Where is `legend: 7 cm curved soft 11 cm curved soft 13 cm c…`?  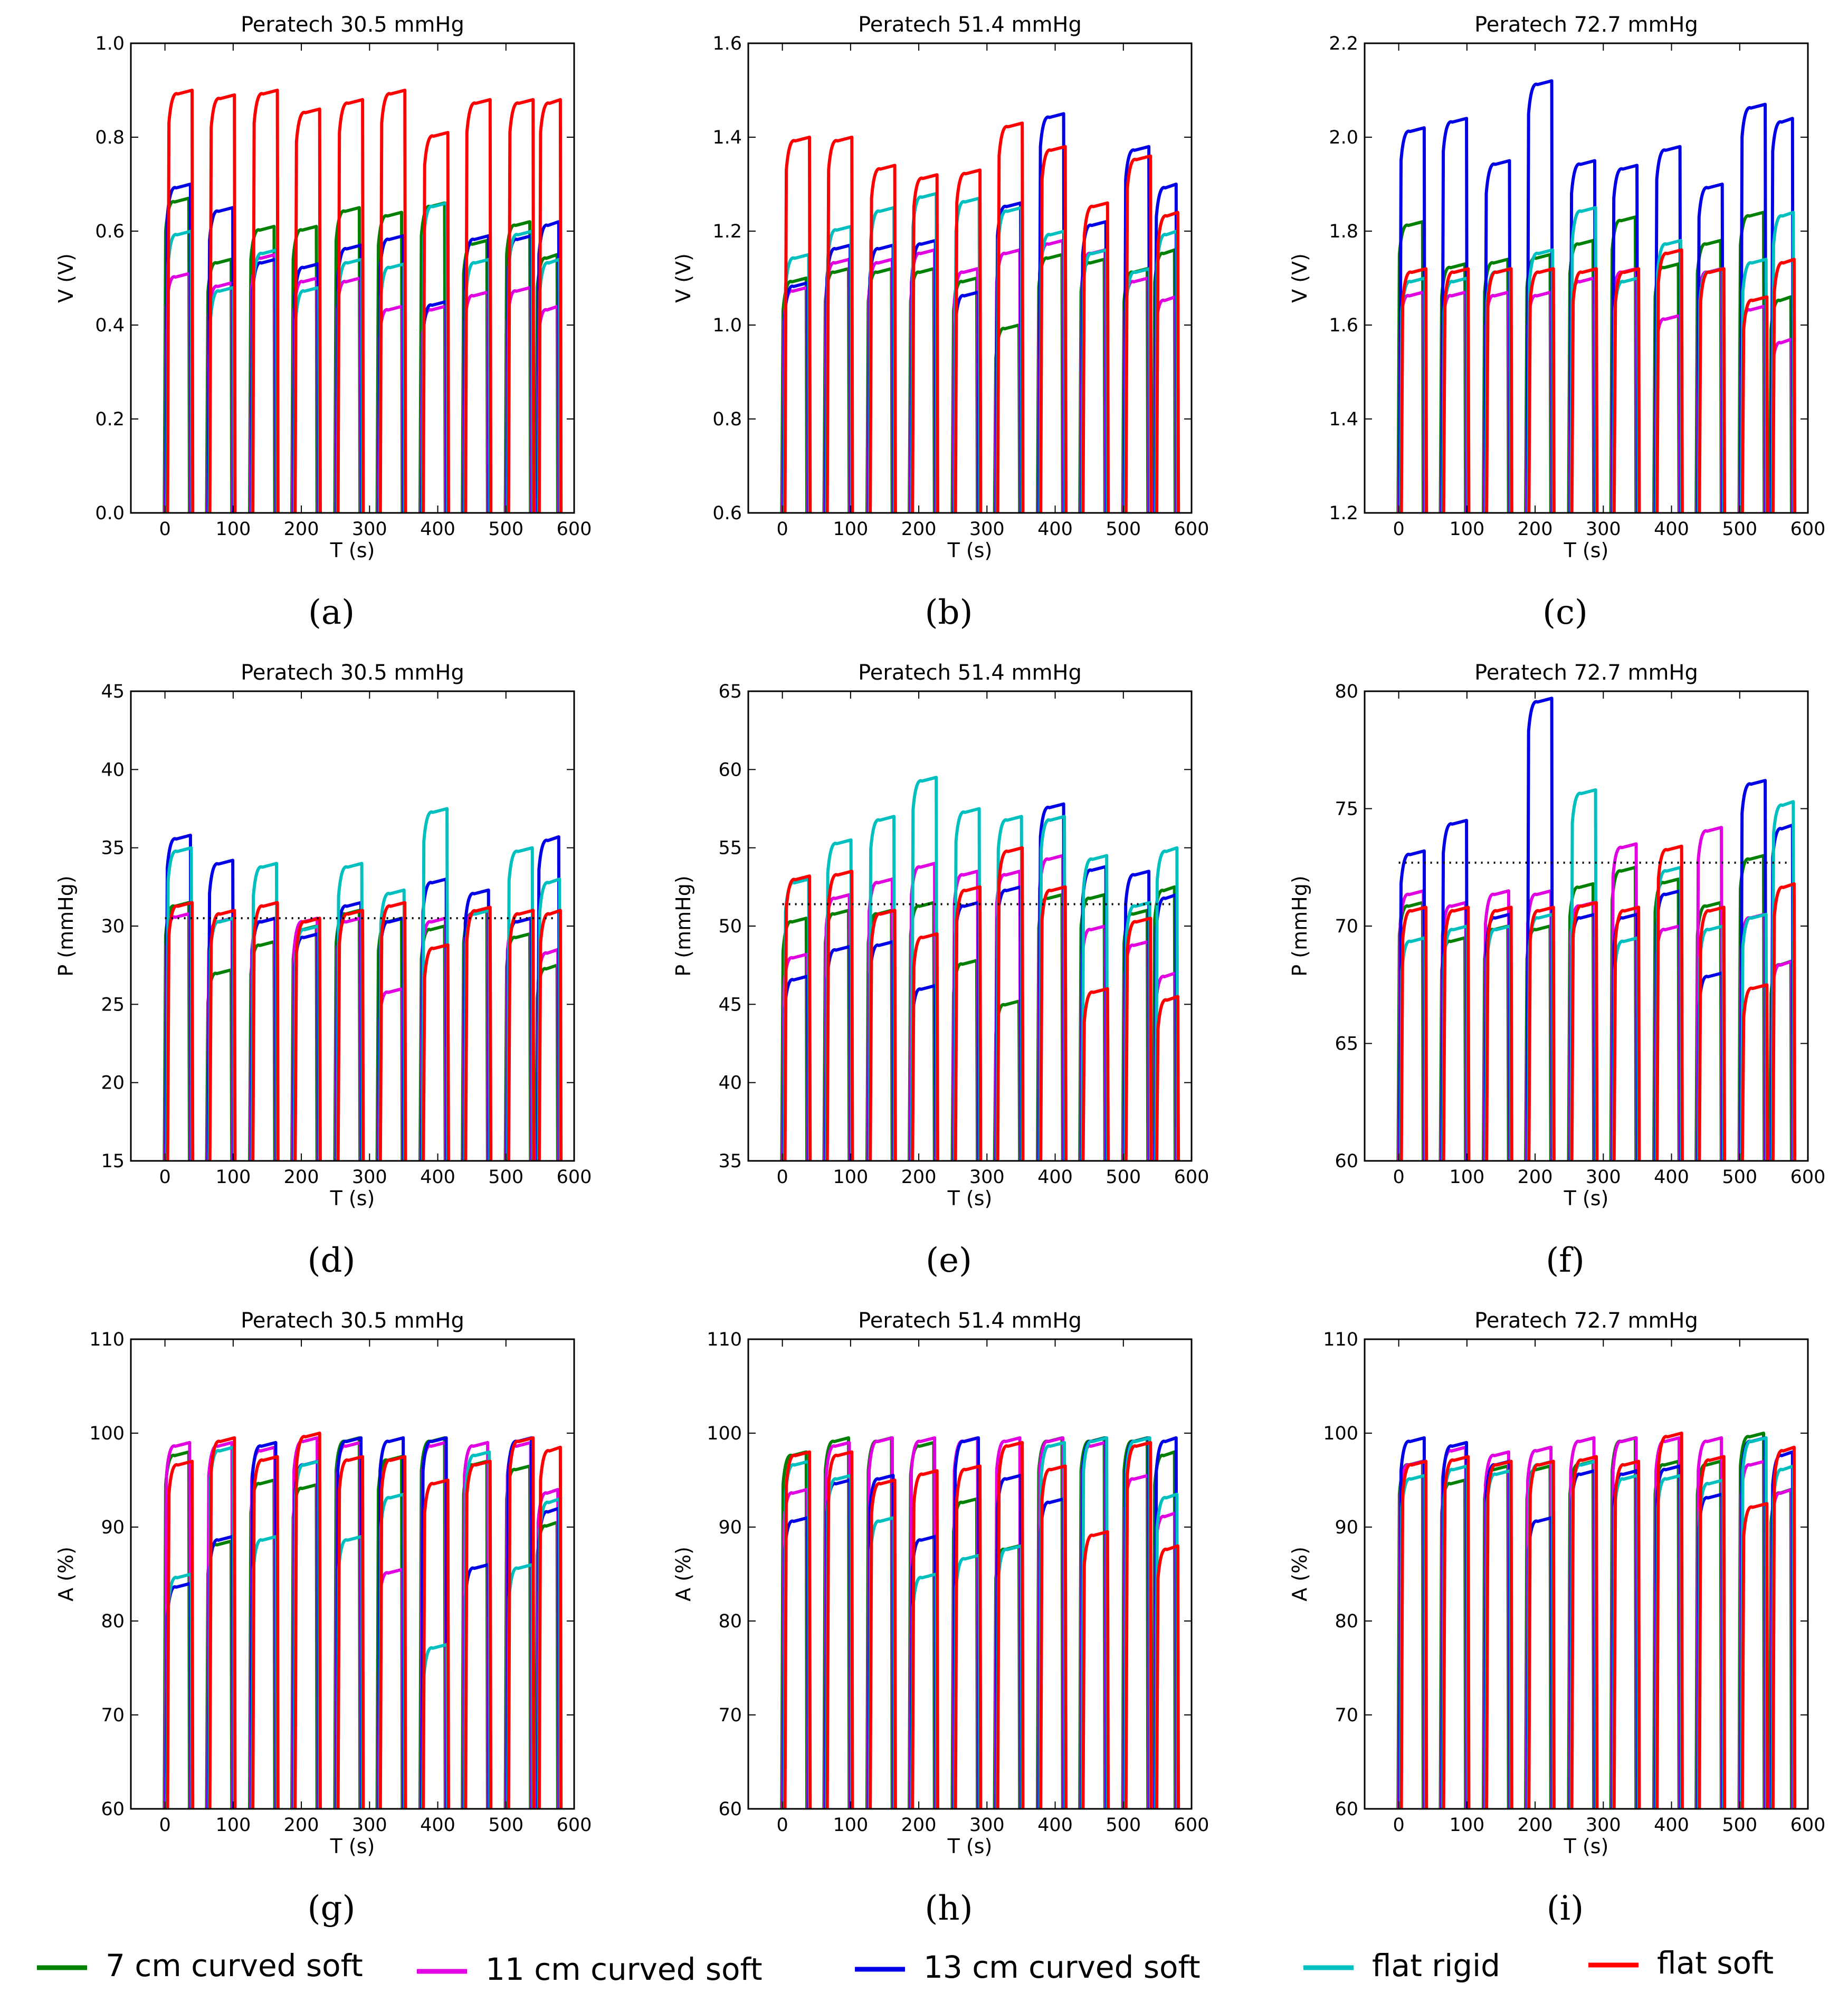 legend: 7 cm curved soft 11 cm curved soft 13 cm c… is located at coordinates (905, 1966).